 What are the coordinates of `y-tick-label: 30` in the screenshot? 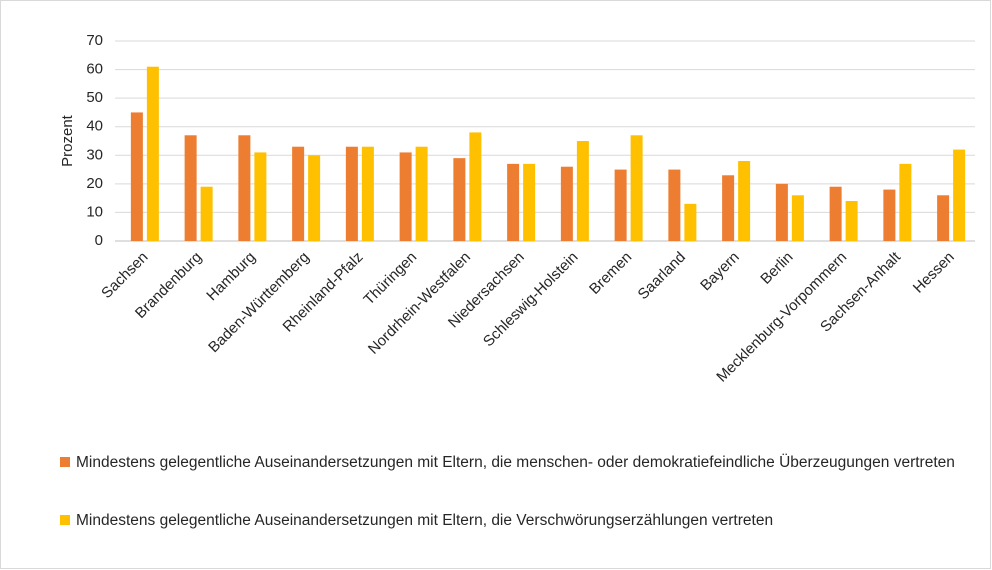 It's located at (94, 154).